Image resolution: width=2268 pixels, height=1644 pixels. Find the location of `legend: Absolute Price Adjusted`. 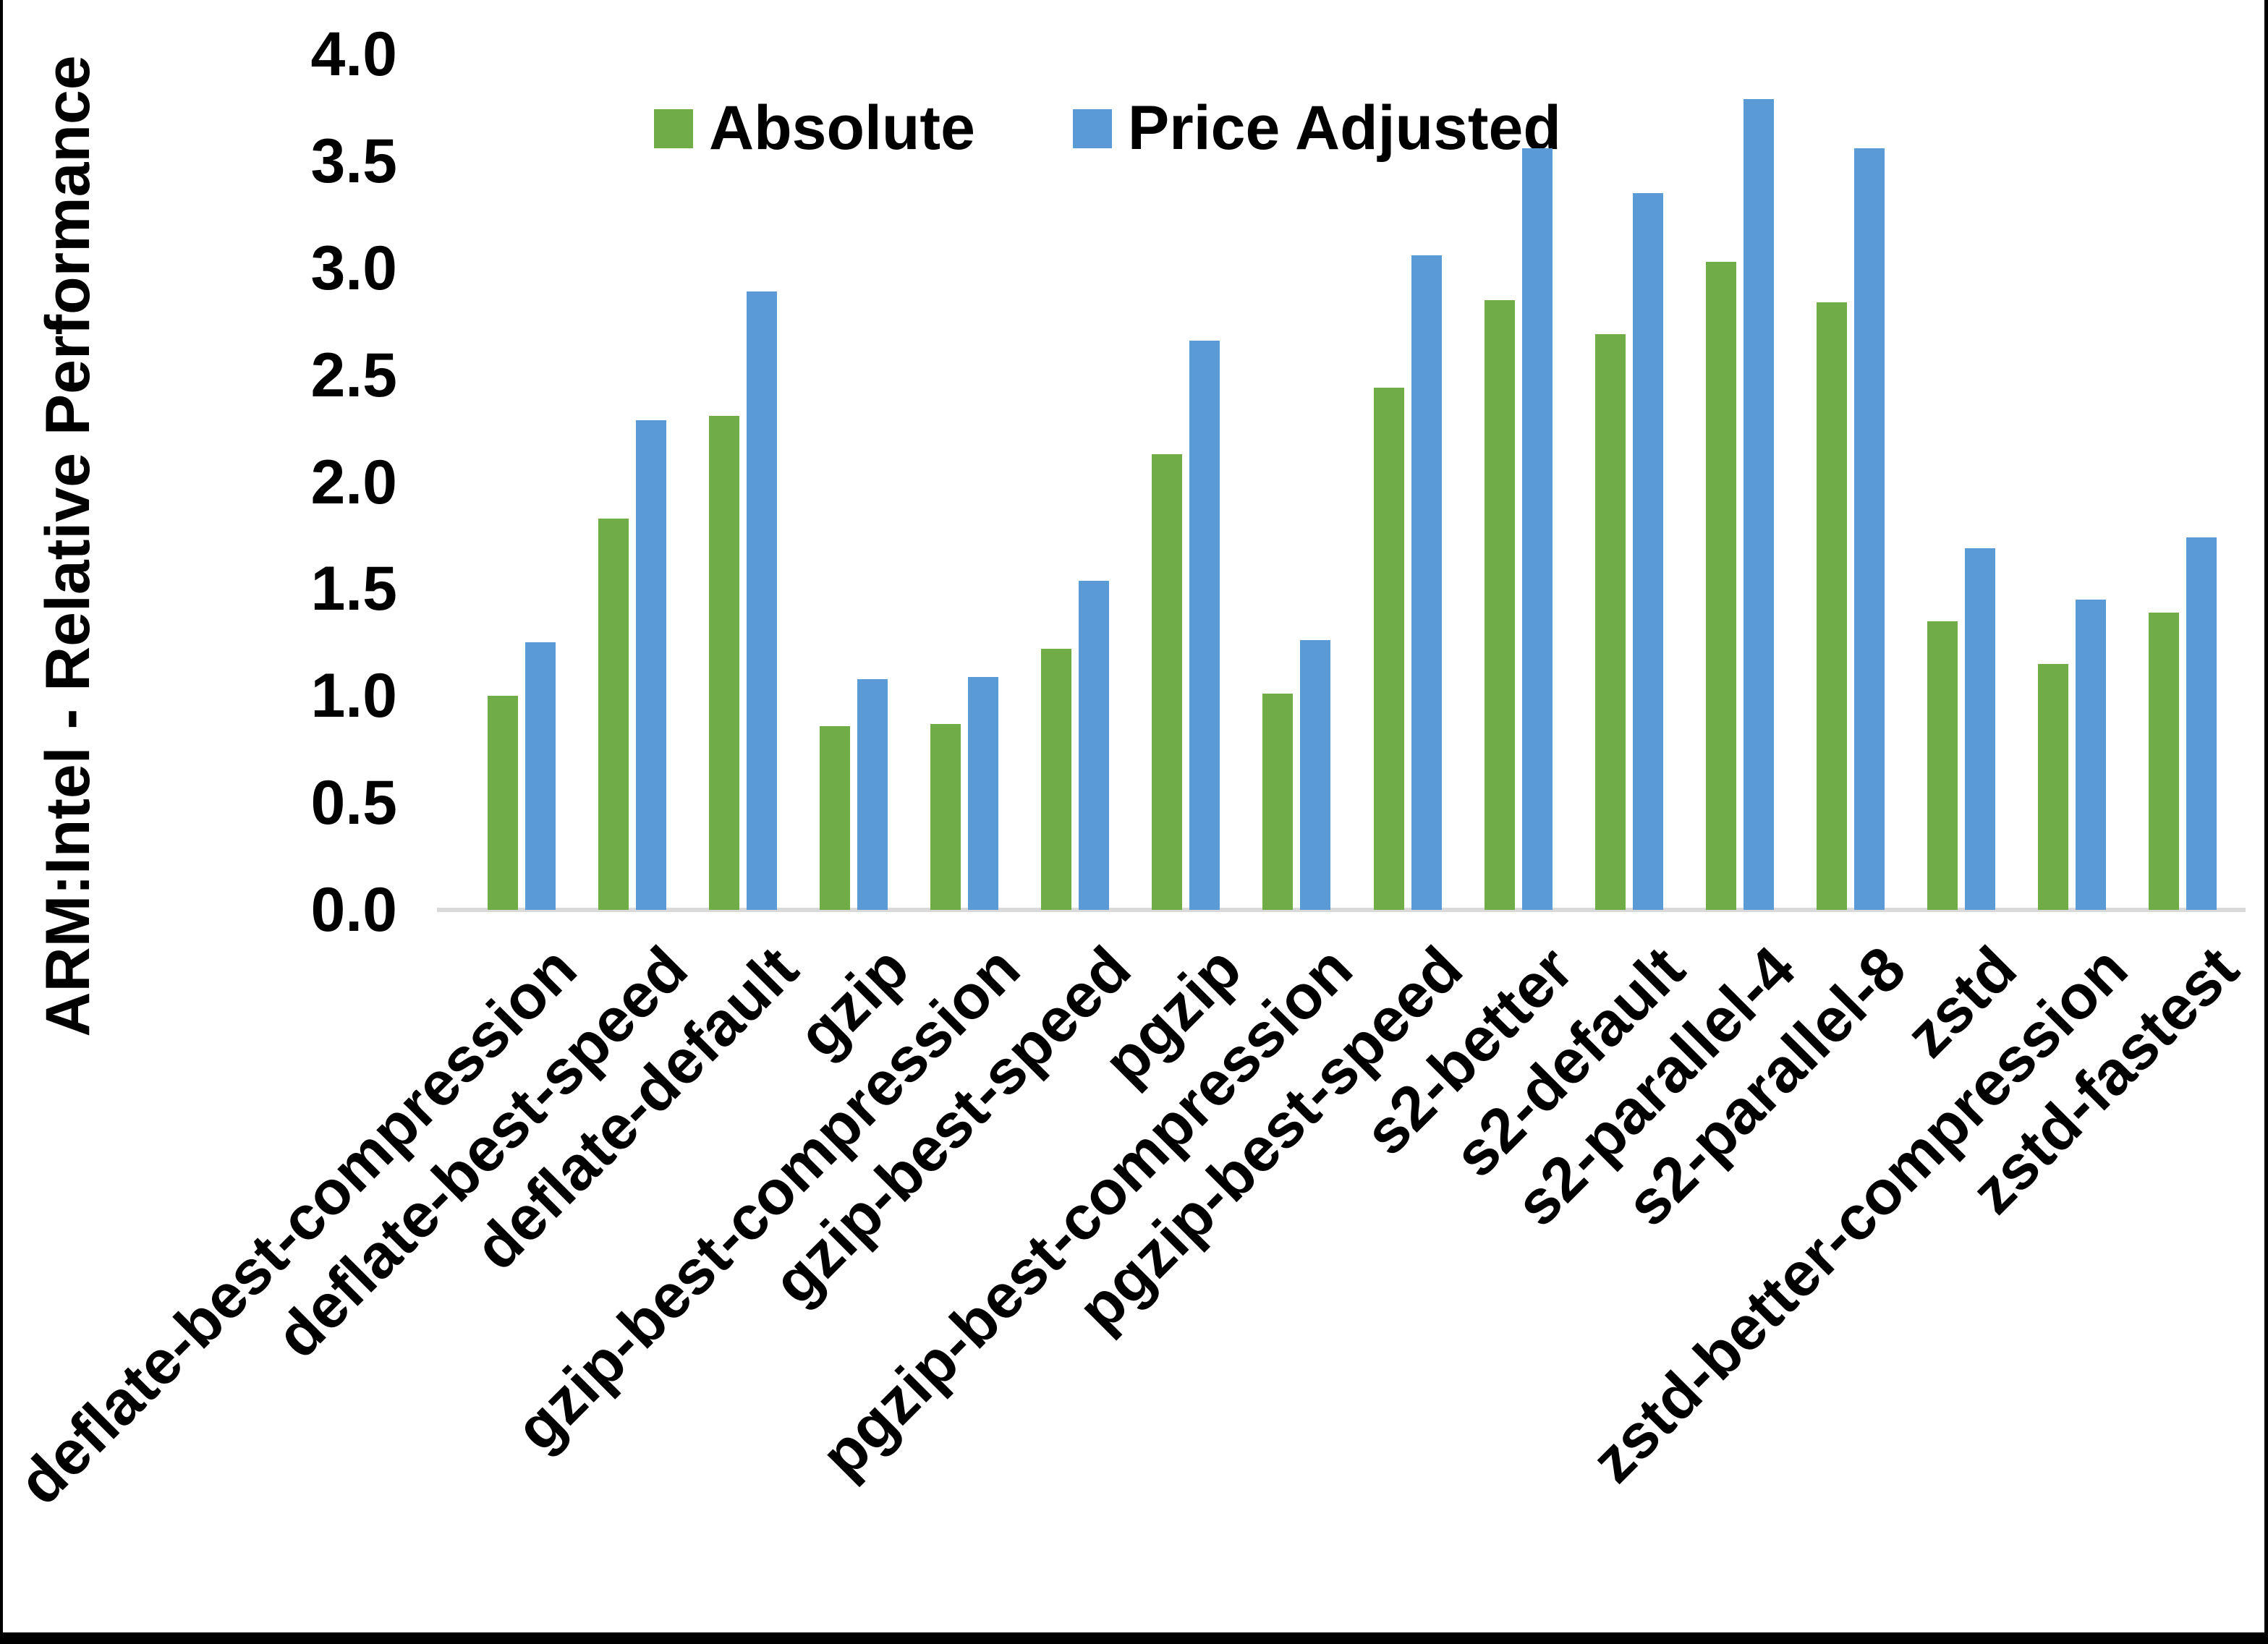

legend: Absolute Price Adjusted is located at coordinates (1107, 128).